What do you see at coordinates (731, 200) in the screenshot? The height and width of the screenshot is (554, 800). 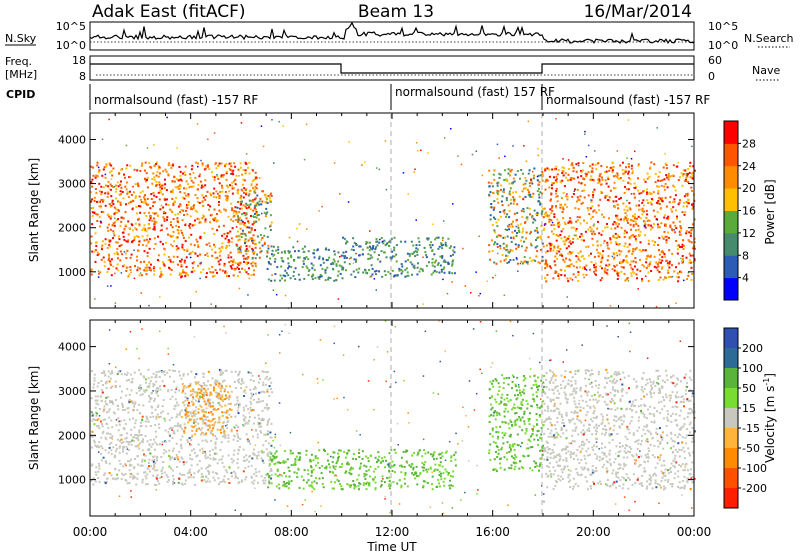 I see `colorbar-segment` at bounding box center [731, 200].